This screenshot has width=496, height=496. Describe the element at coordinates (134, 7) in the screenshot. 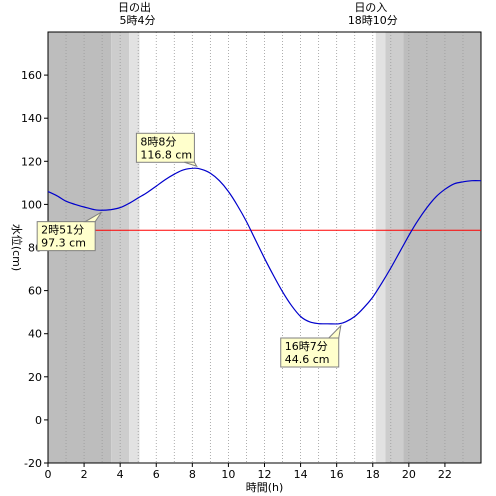

I see `sunrise-label: 日の出` at that location.